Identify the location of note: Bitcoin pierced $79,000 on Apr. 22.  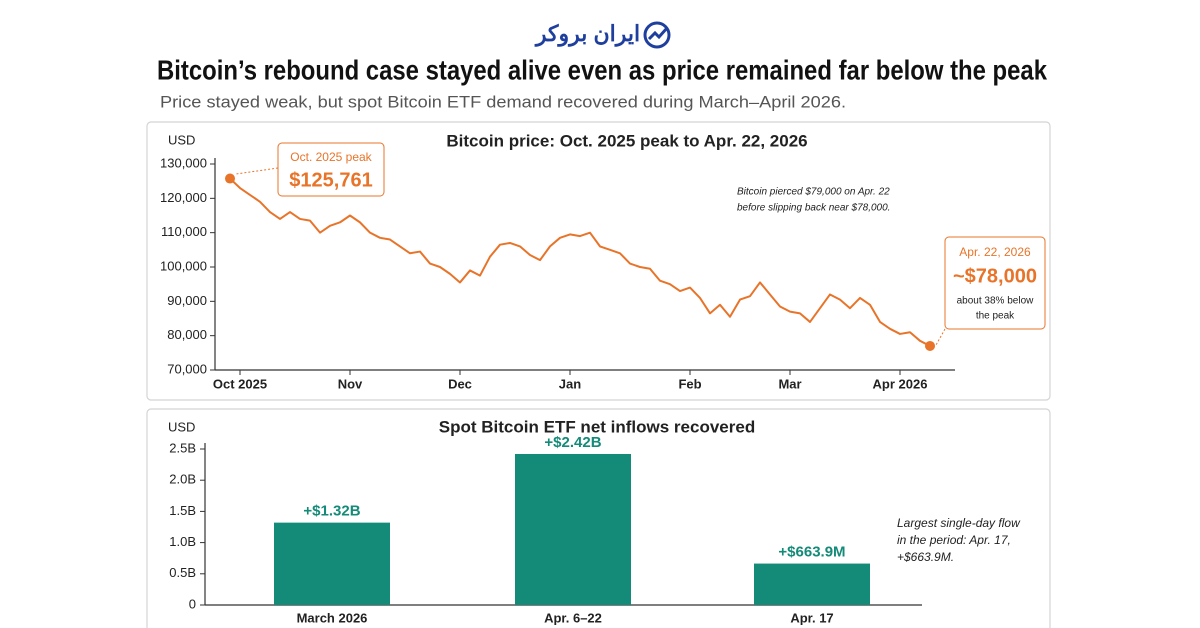
(813, 192).